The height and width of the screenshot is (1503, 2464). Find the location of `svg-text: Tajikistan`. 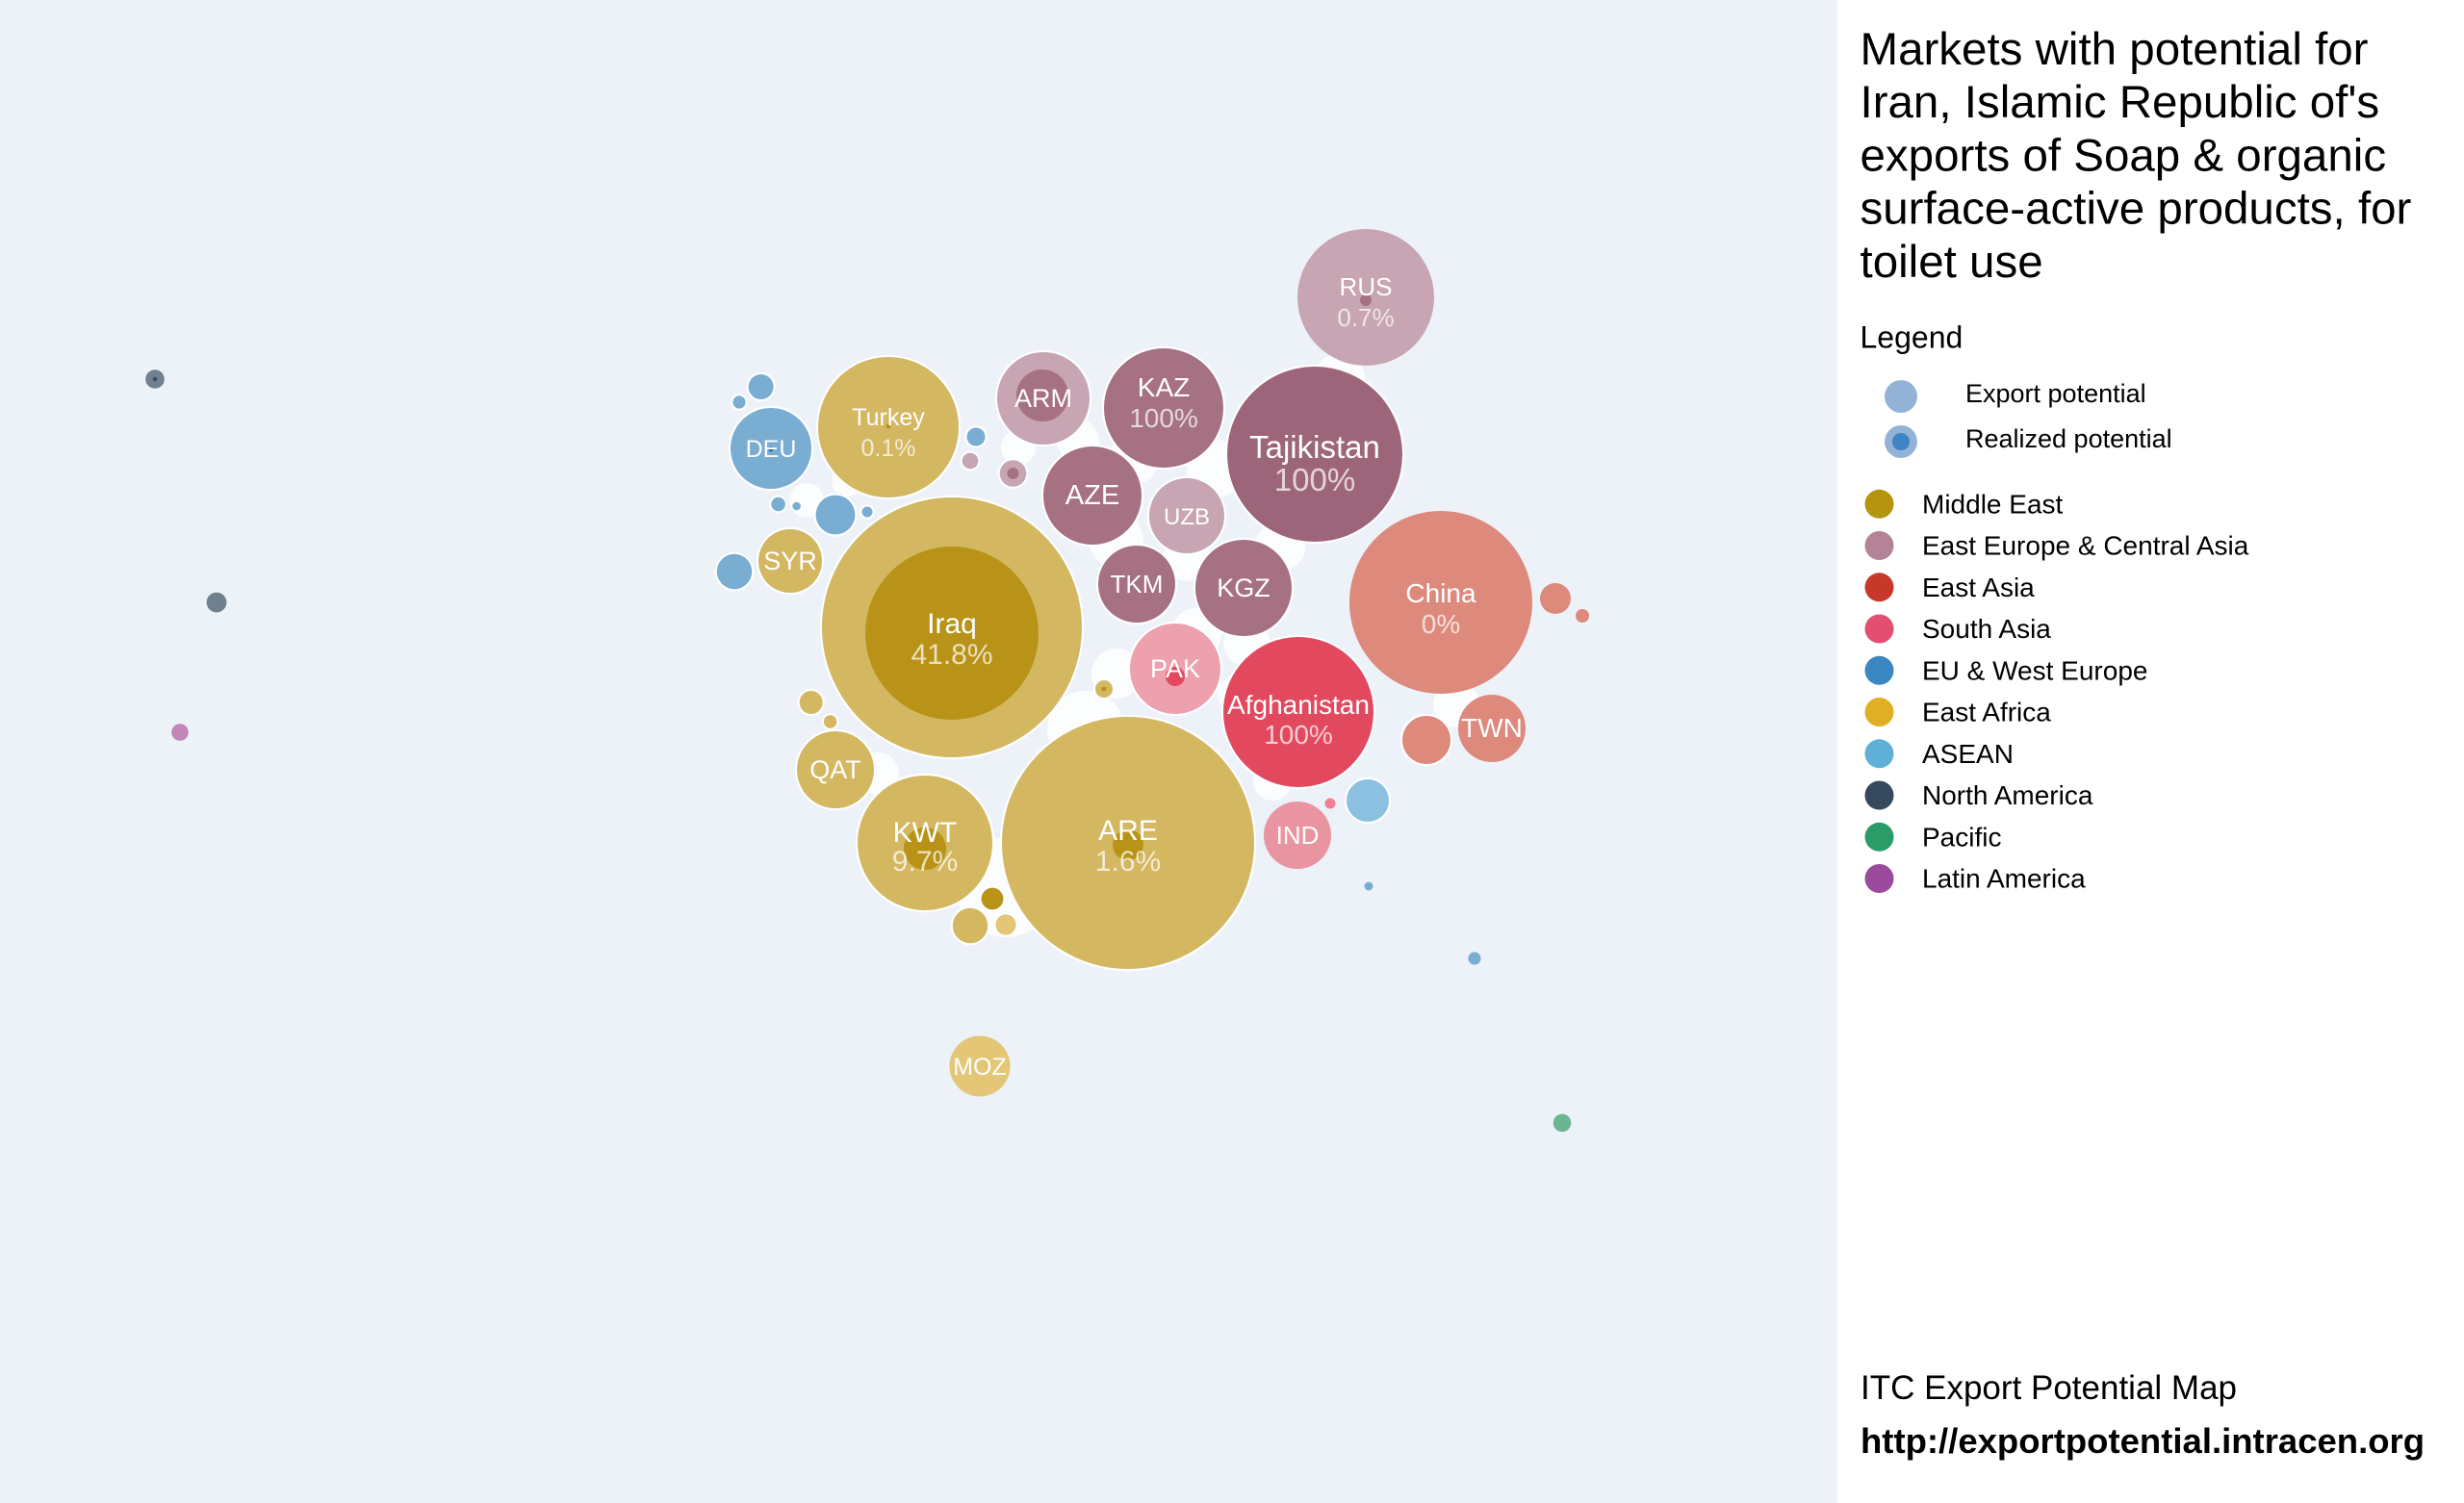

svg-text: Tajikistan is located at coordinates (1314, 447).